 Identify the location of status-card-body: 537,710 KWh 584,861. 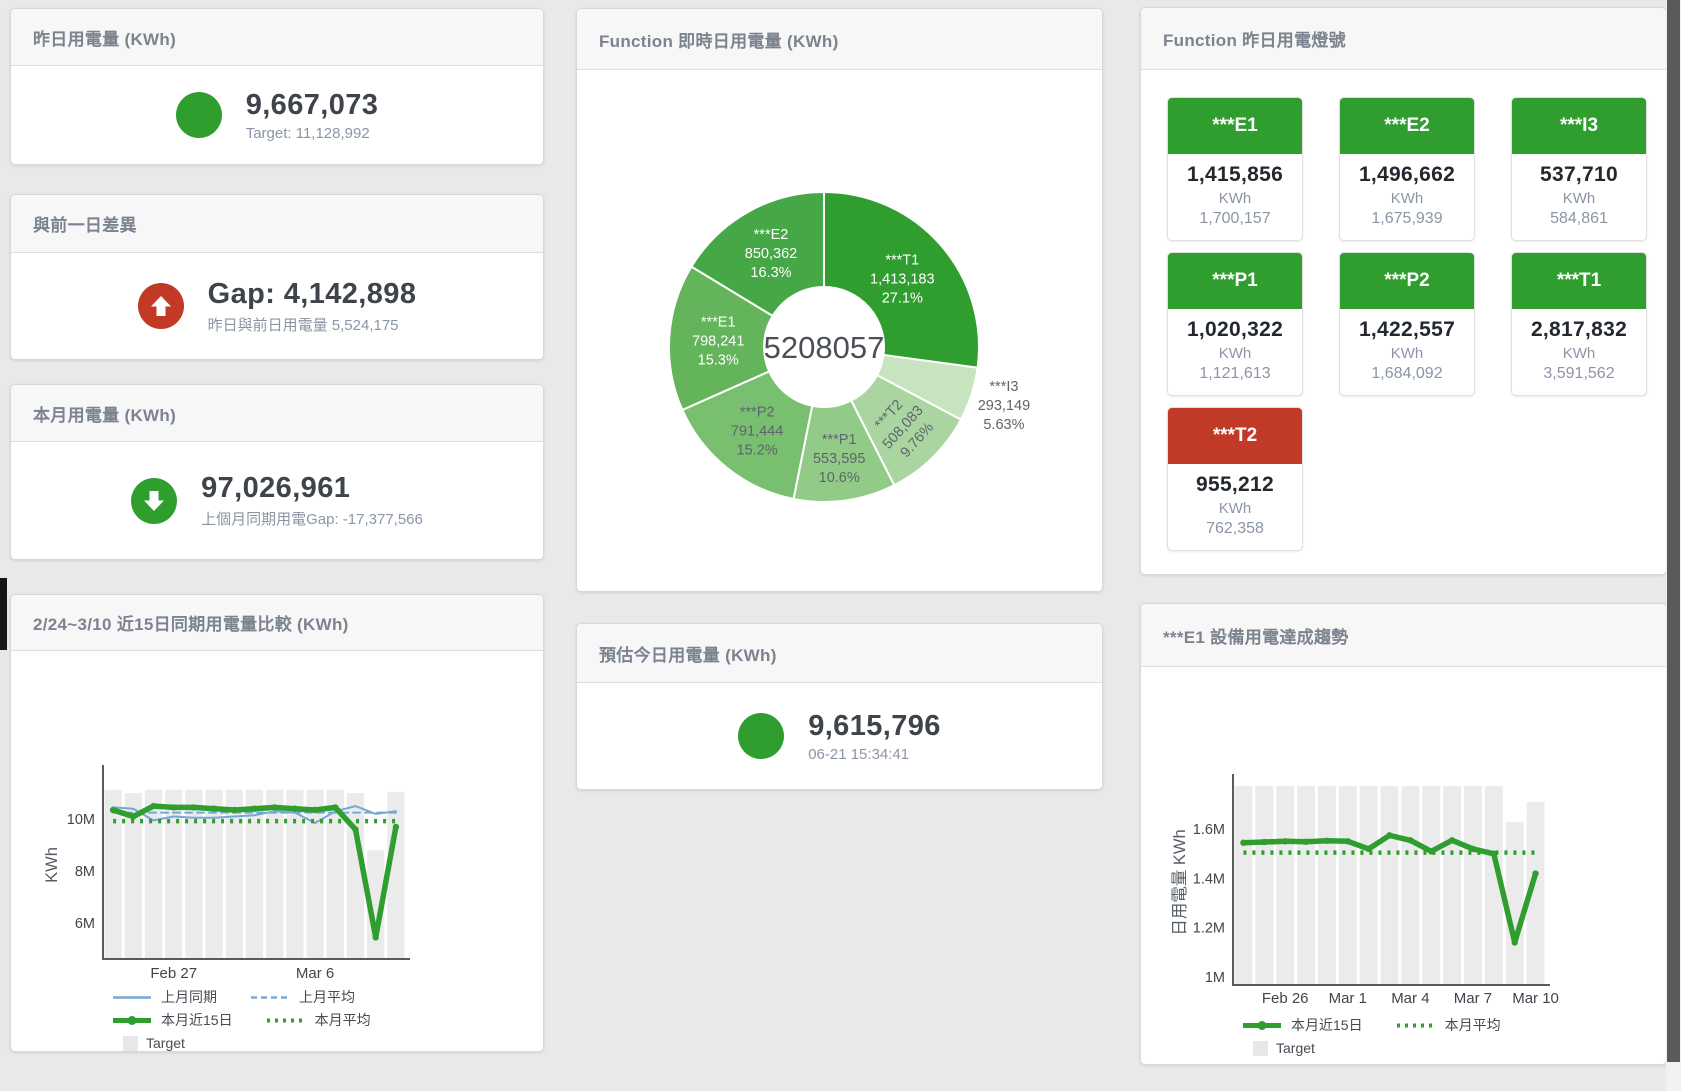
(1579, 197).